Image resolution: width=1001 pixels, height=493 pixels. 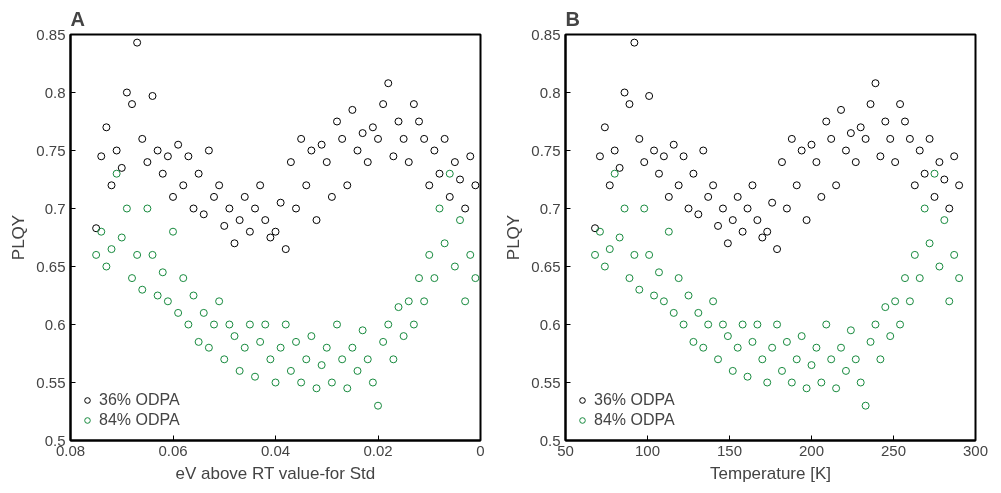 What do you see at coordinates (77, 18) in the screenshot?
I see `chart-title: A` at bounding box center [77, 18].